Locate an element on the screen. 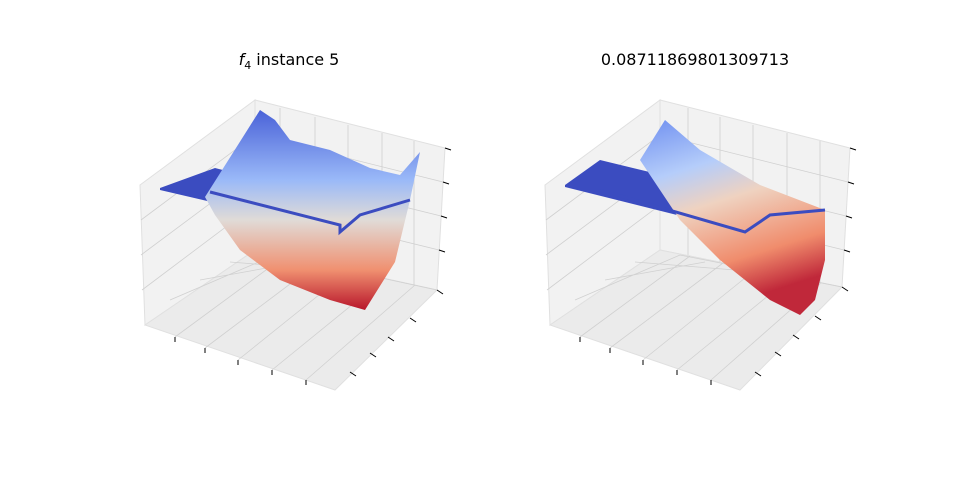  title-symbol: f is located at coordinates (243, 59).